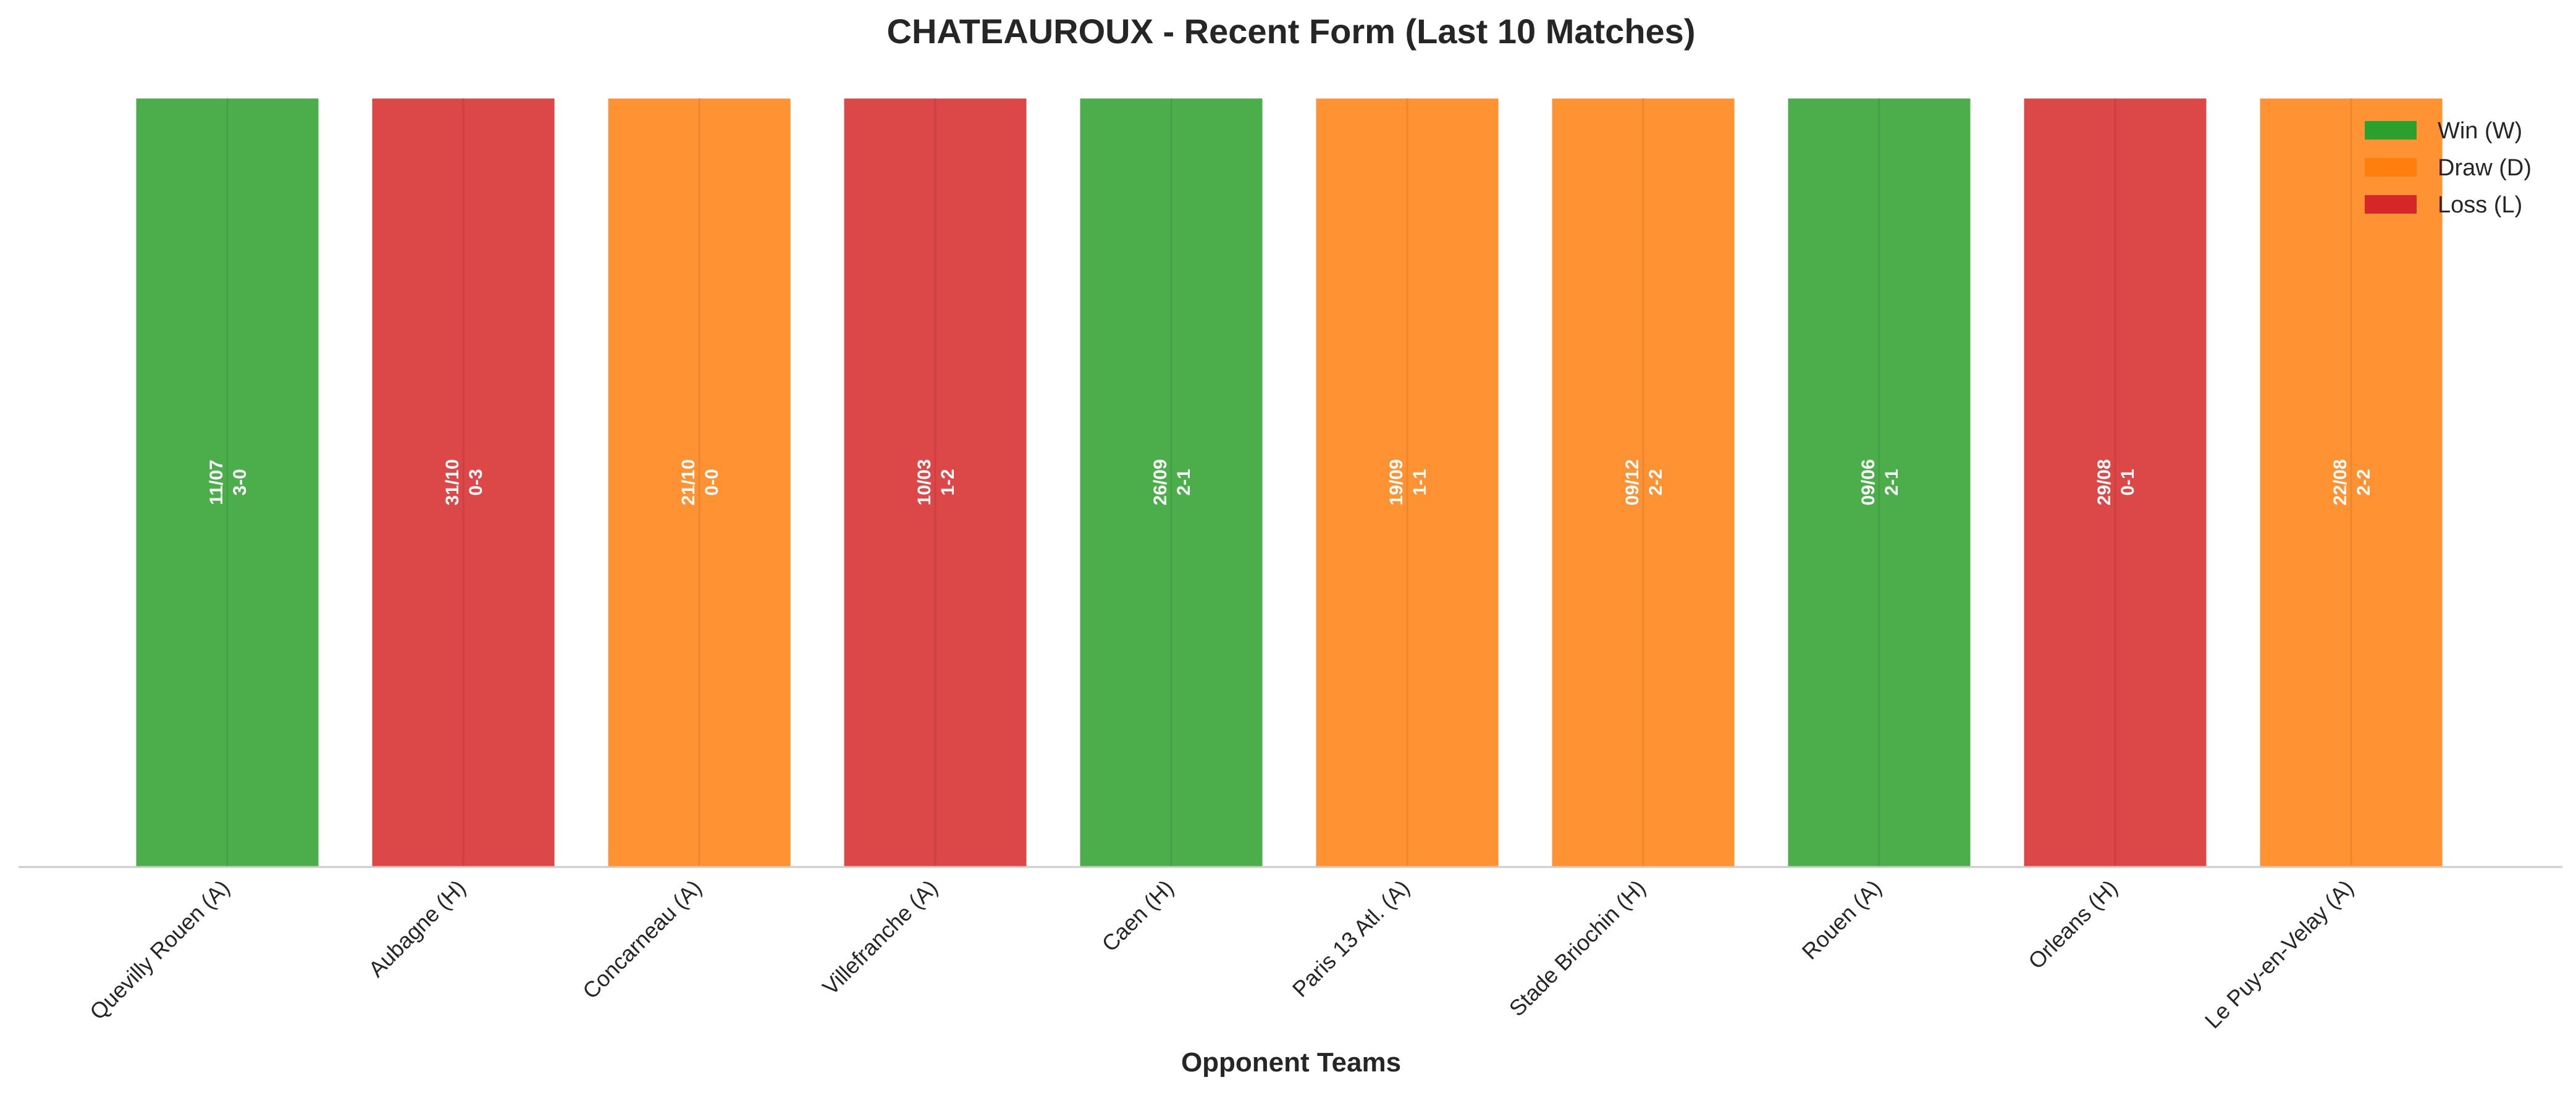 The height and width of the screenshot is (1093, 2576). What do you see at coordinates (2104, 482) in the screenshot?
I see `bar-label-date: 29/08` at bounding box center [2104, 482].